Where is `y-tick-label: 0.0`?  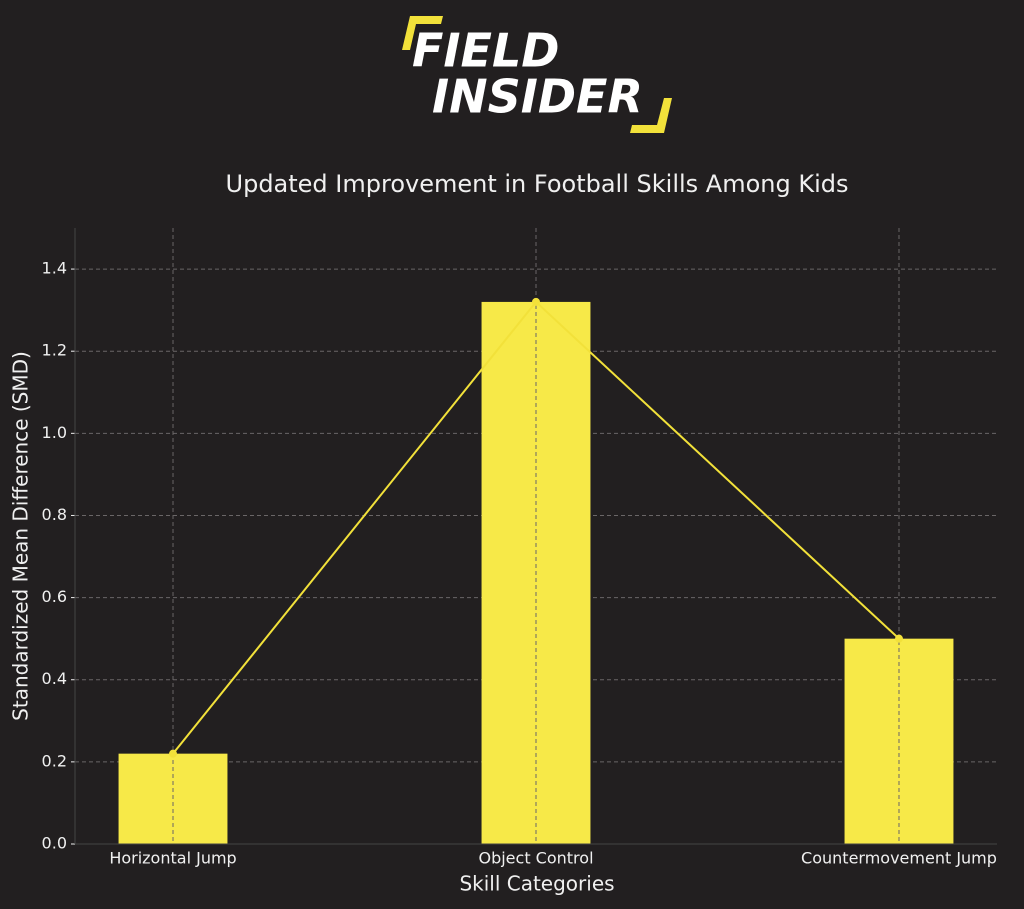
y-tick-label: 0.0 is located at coordinates (54, 843).